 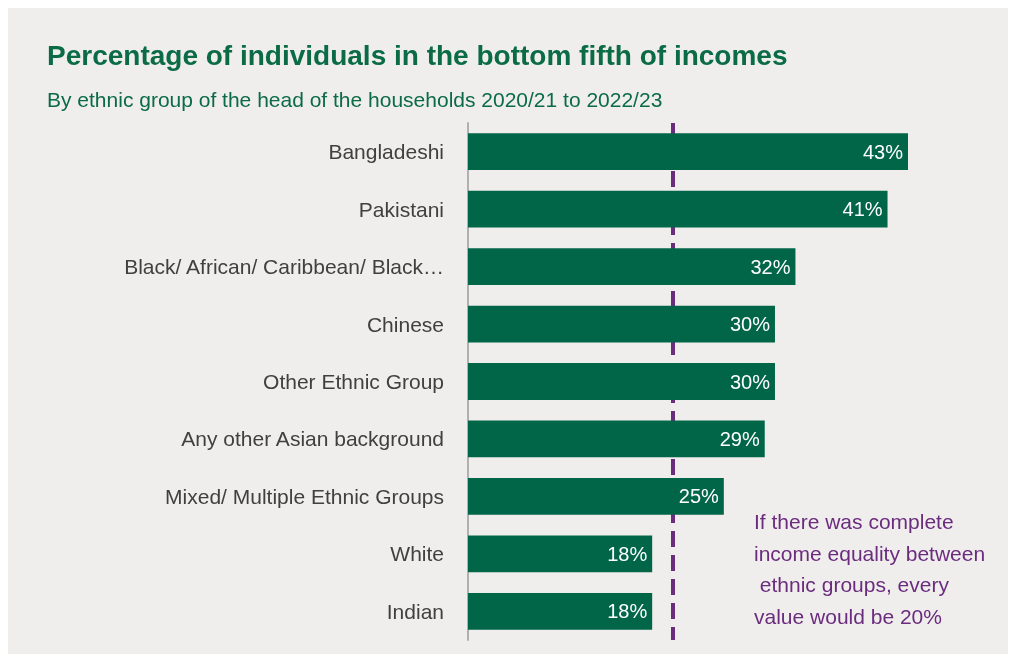 What do you see at coordinates (401, 209) in the screenshot?
I see `y-tick-label: Pakistani` at bounding box center [401, 209].